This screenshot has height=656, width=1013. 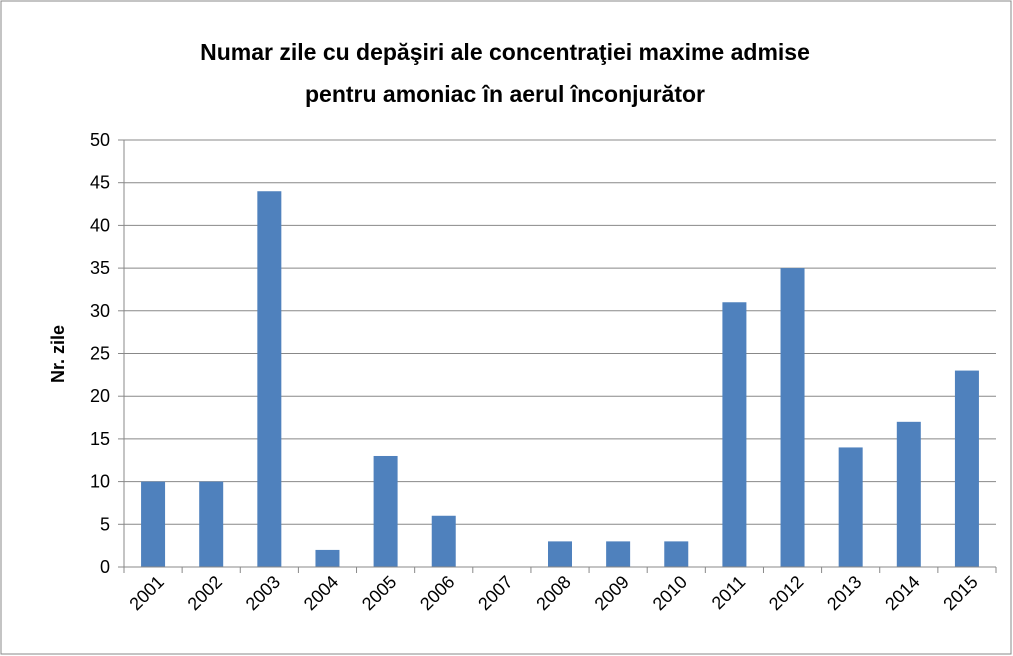 I want to click on y-tick-label: 15, so click(x=100, y=439).